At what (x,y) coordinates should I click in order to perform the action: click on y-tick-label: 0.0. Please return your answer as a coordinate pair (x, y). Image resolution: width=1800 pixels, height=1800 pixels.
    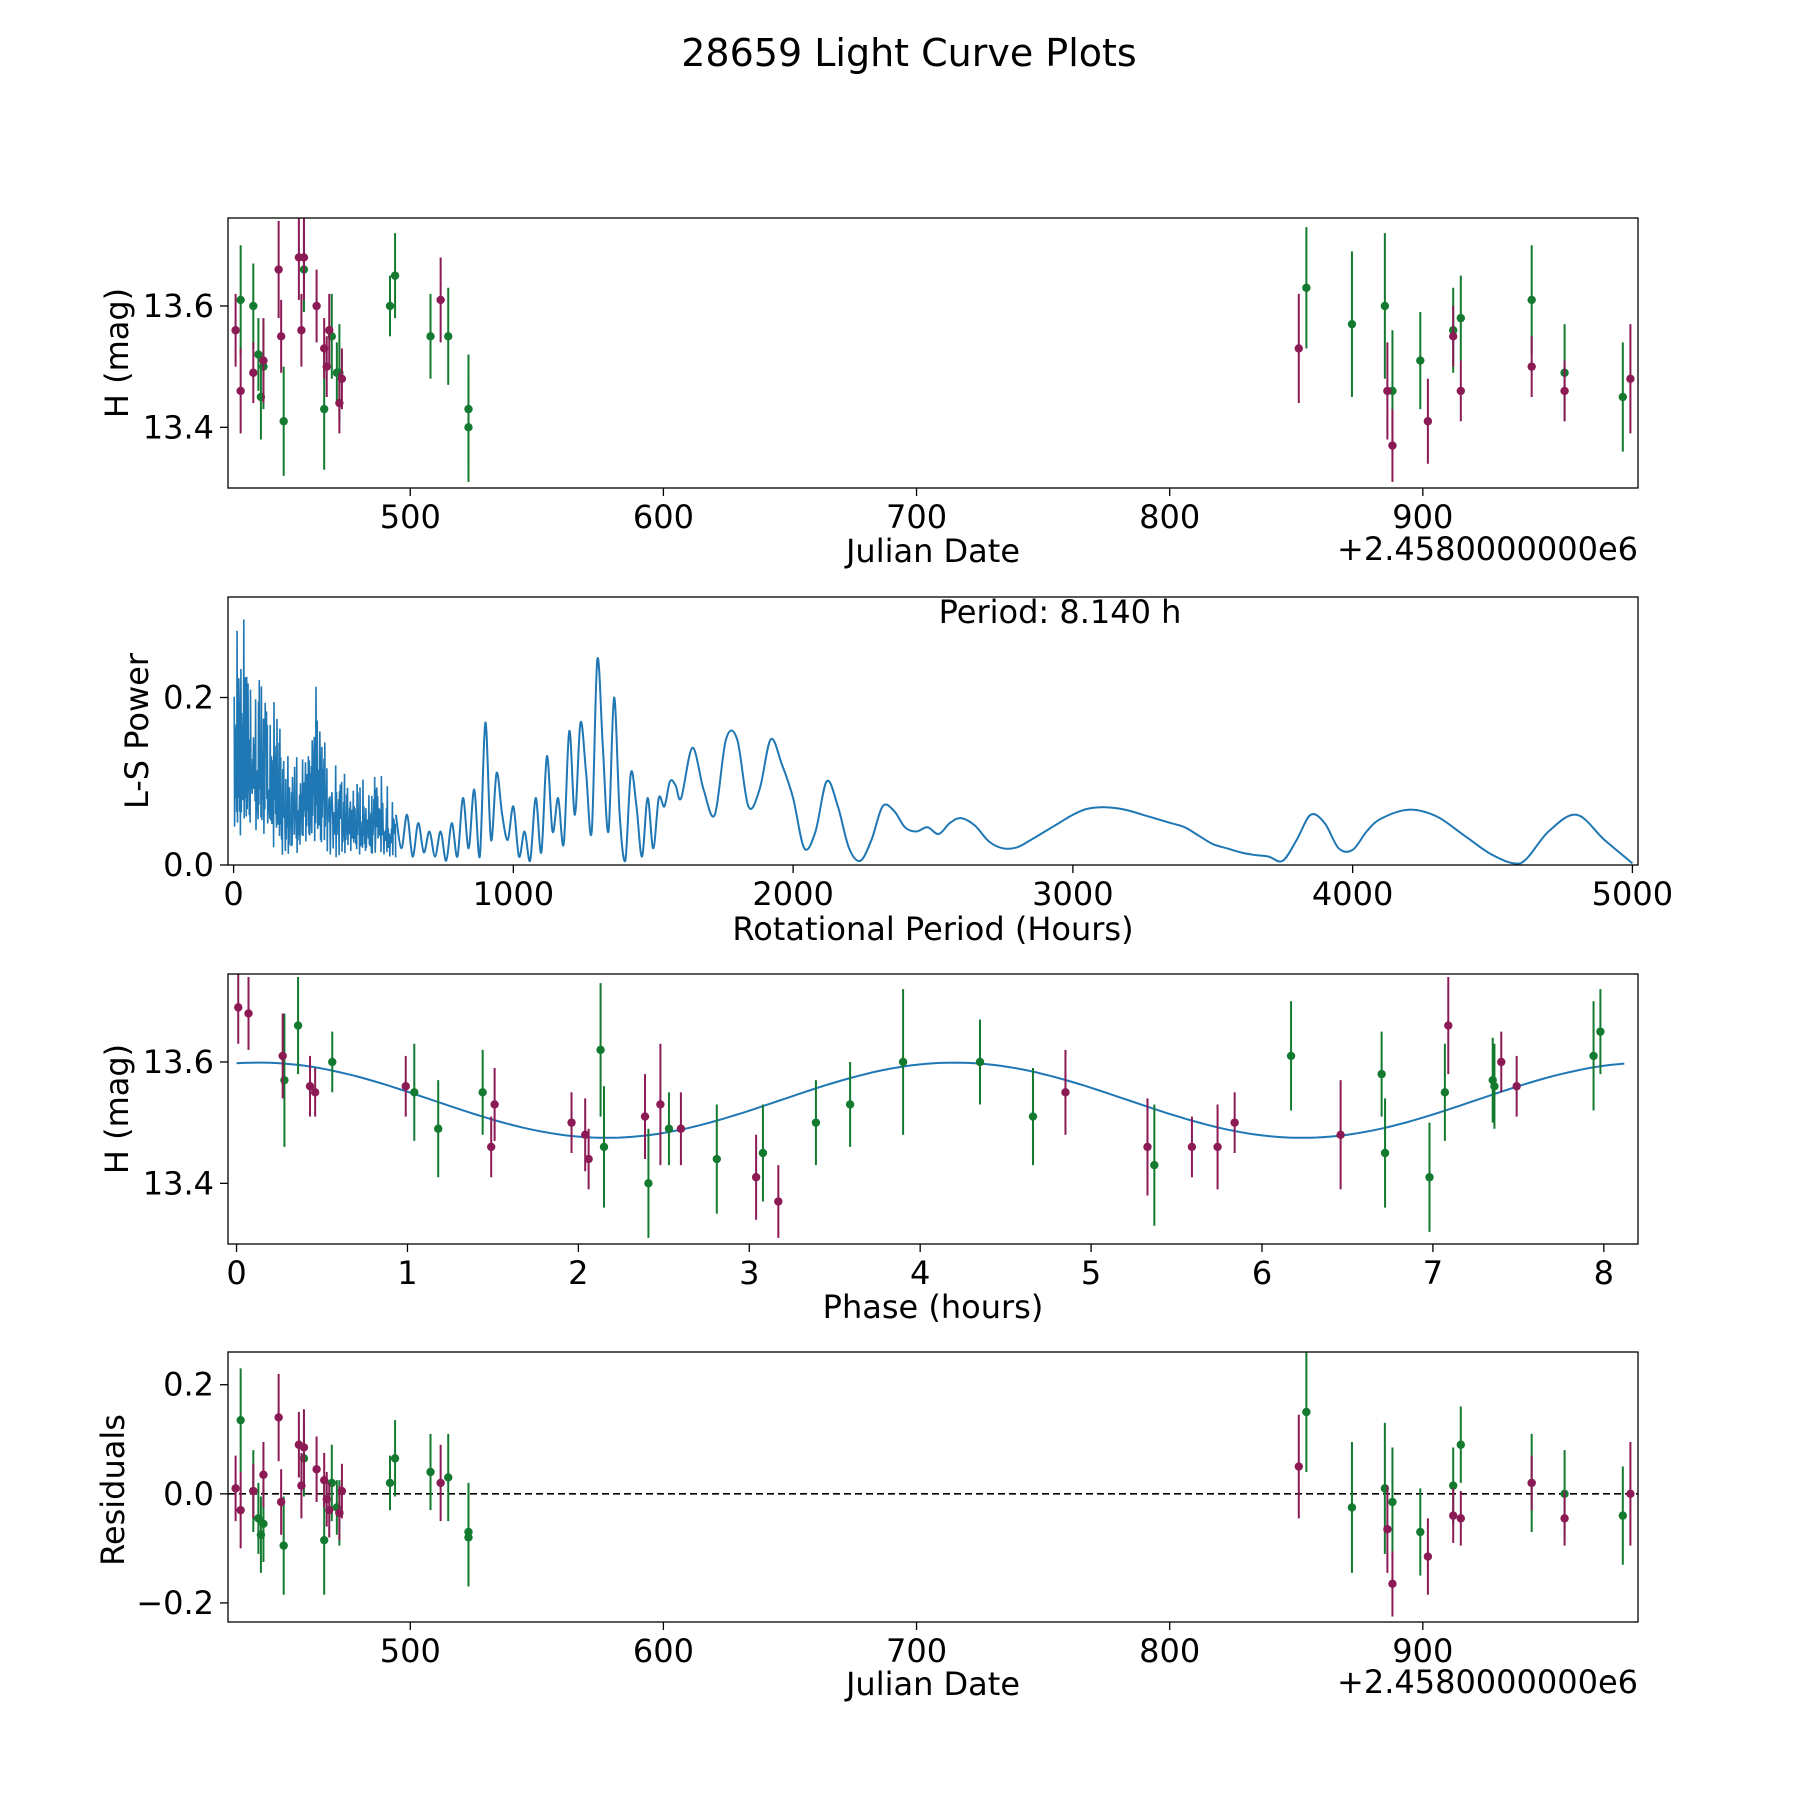
    Looking at the image, I should click on (188, 1494).